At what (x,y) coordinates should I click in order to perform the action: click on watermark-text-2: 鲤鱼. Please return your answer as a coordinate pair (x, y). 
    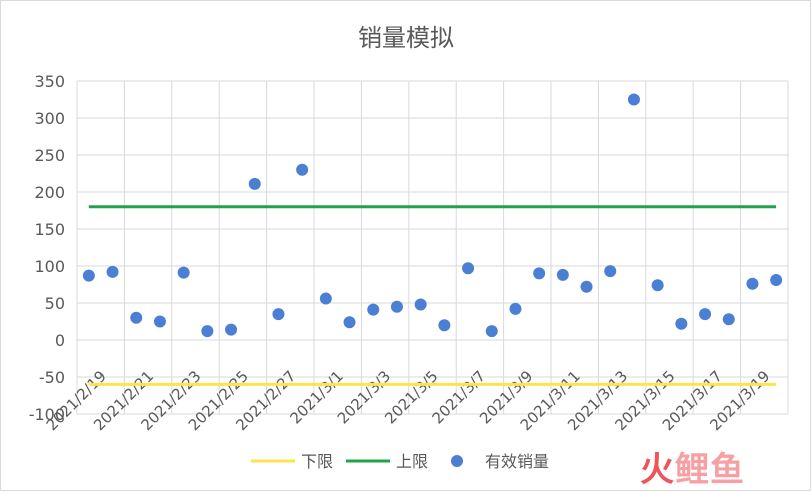
    Looking at the image, I should click on (710, 470).